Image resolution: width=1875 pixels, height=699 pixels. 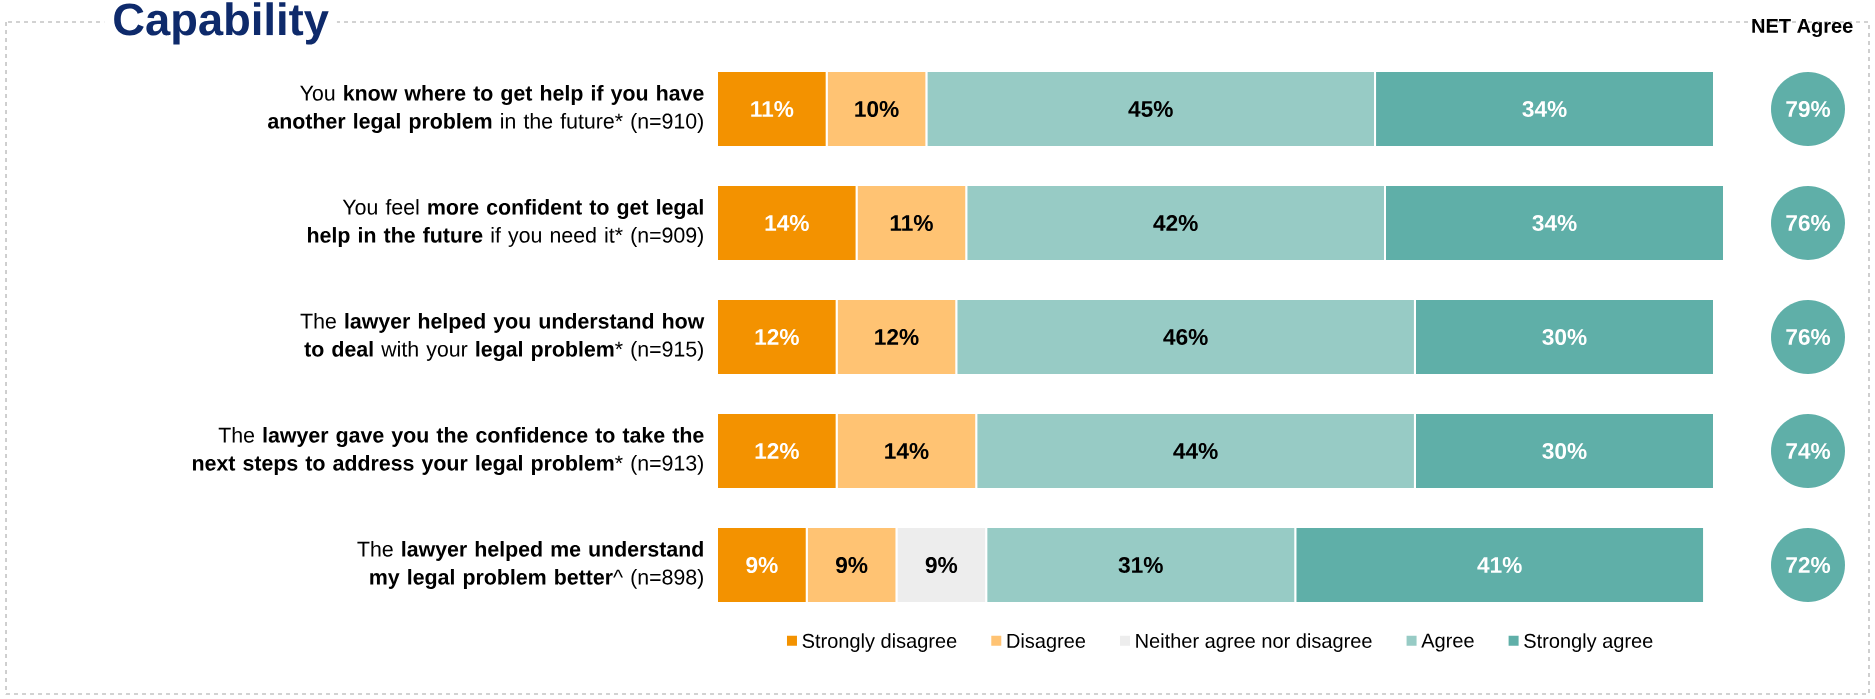 I want to click on legend-label: Strongly agree, so click(x=1588, y=642).